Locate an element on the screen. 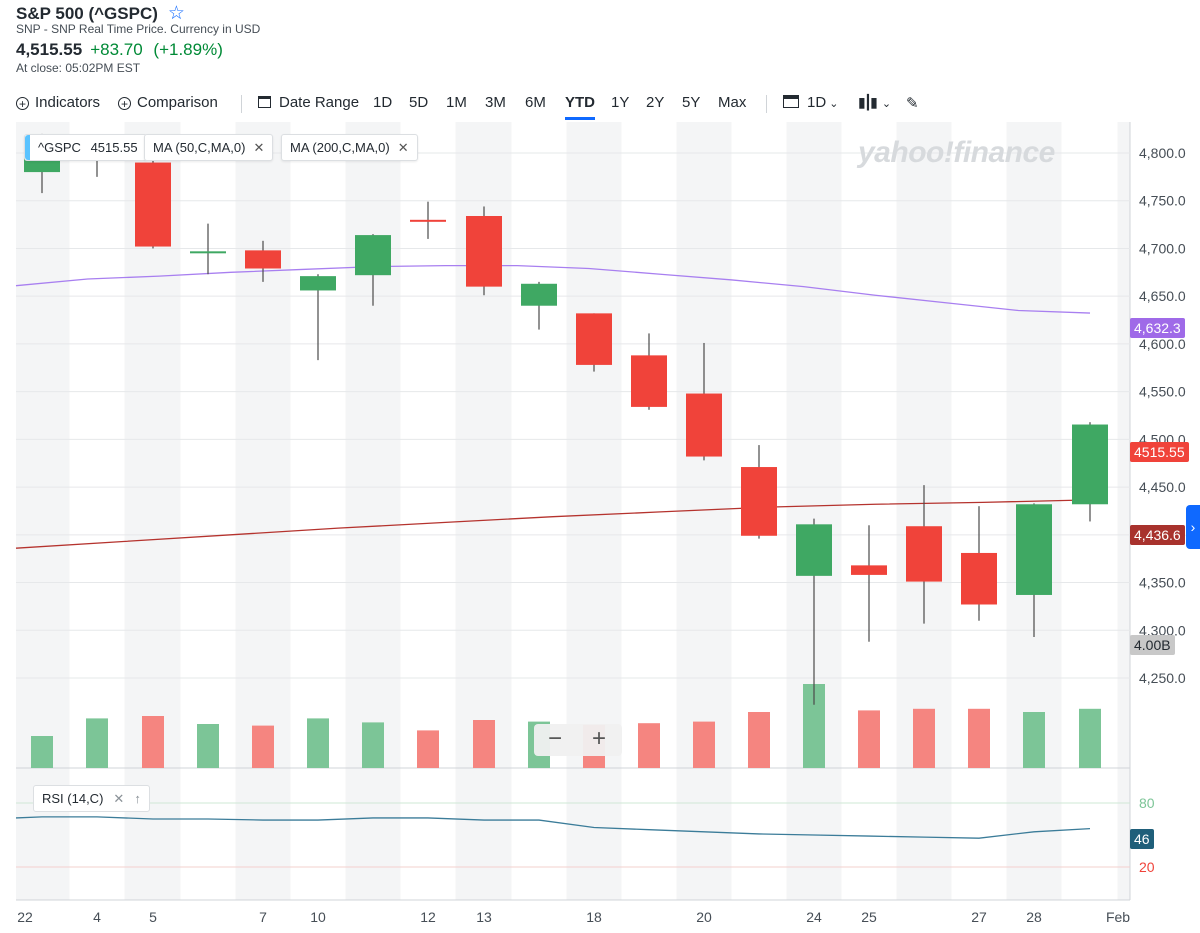  range-5d: 5D is located at coordinates (419, 102).